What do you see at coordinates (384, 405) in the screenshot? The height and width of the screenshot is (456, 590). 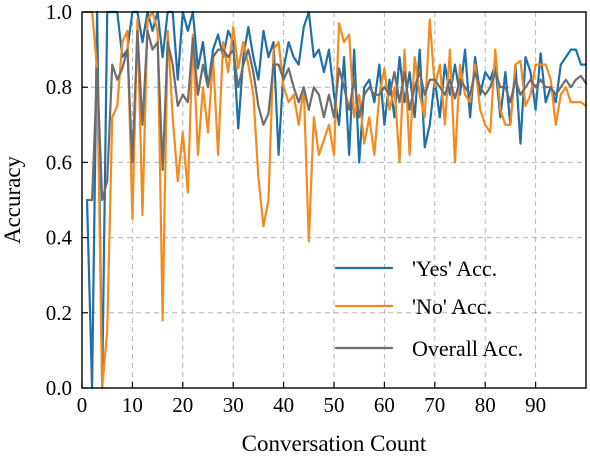 I see `x-tick-label: 60` at bounding box center [384, 405].